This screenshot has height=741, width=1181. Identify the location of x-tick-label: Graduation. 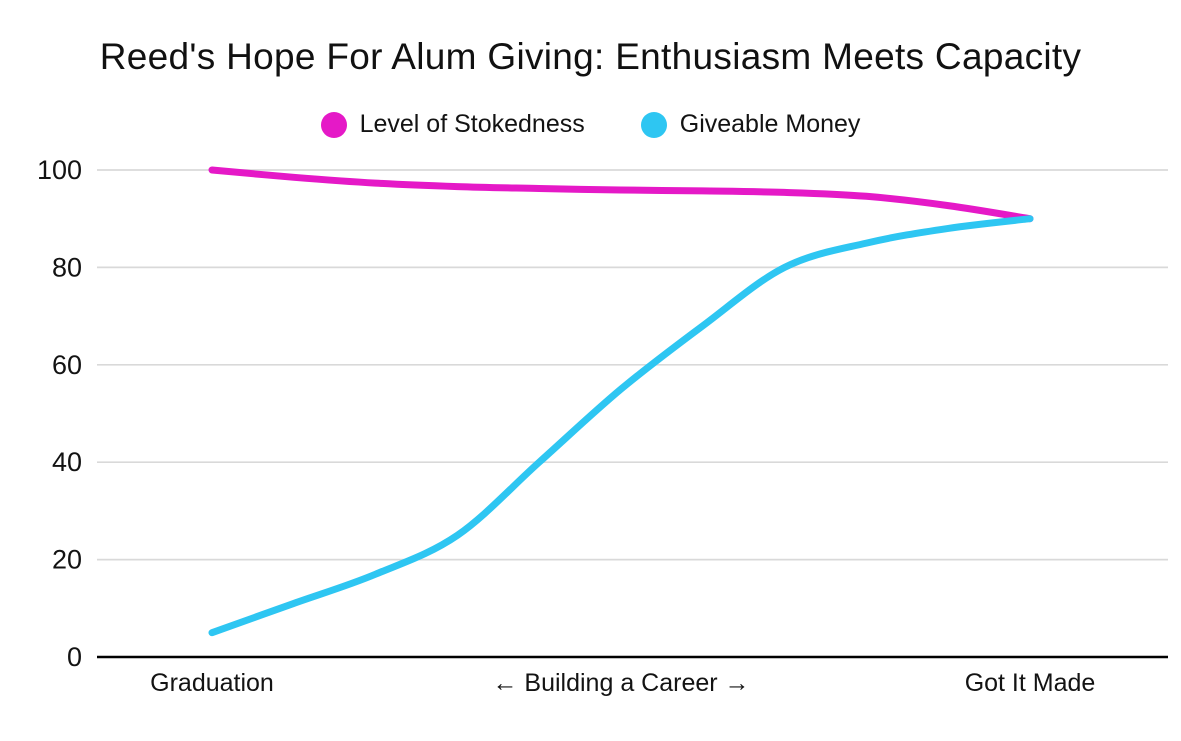
(212, 683).